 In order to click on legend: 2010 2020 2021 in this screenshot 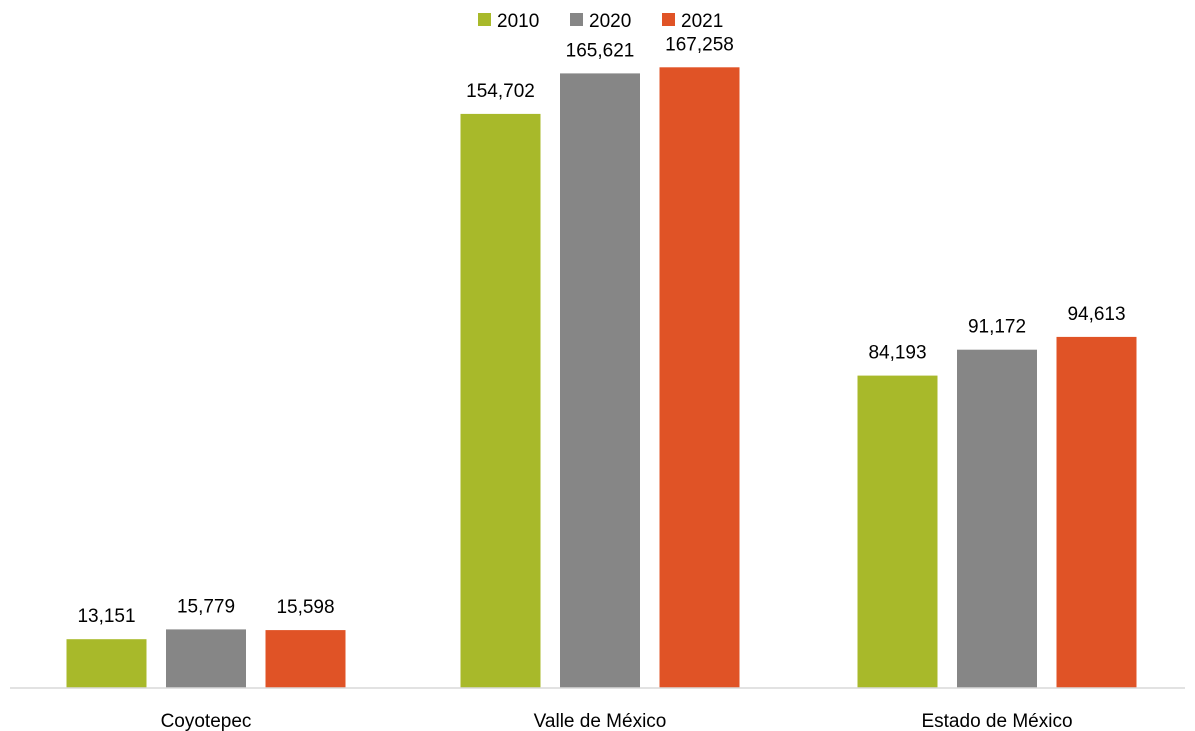, I will do `click(600, 21)`.